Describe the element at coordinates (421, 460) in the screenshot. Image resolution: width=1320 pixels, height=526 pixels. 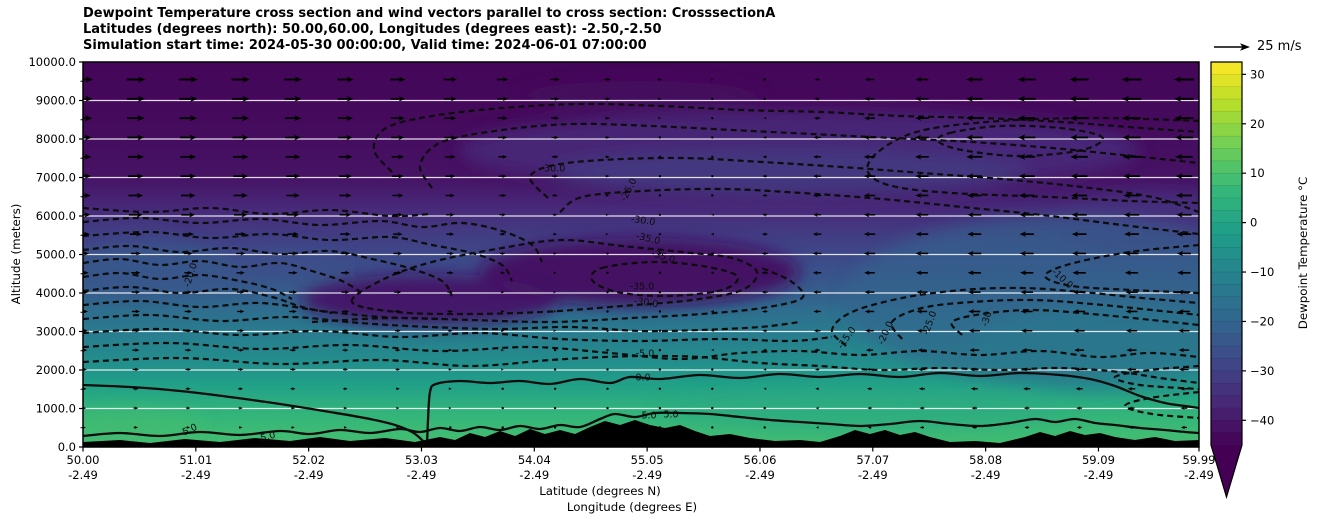
I see `svg-text: 53.03` at that location.